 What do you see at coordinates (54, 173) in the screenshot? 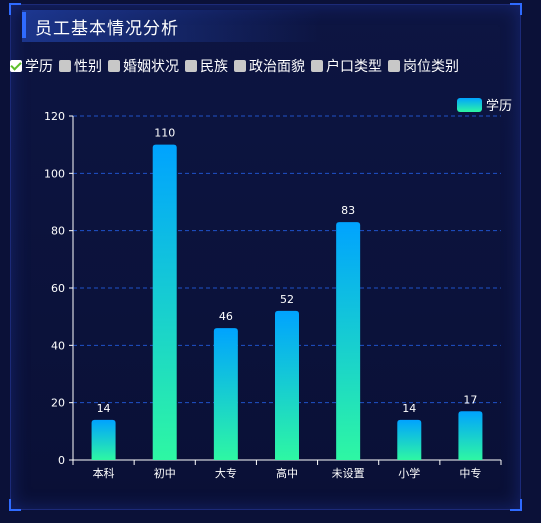
I see `y-tick-label: 100` at bounding box center [54, 173].